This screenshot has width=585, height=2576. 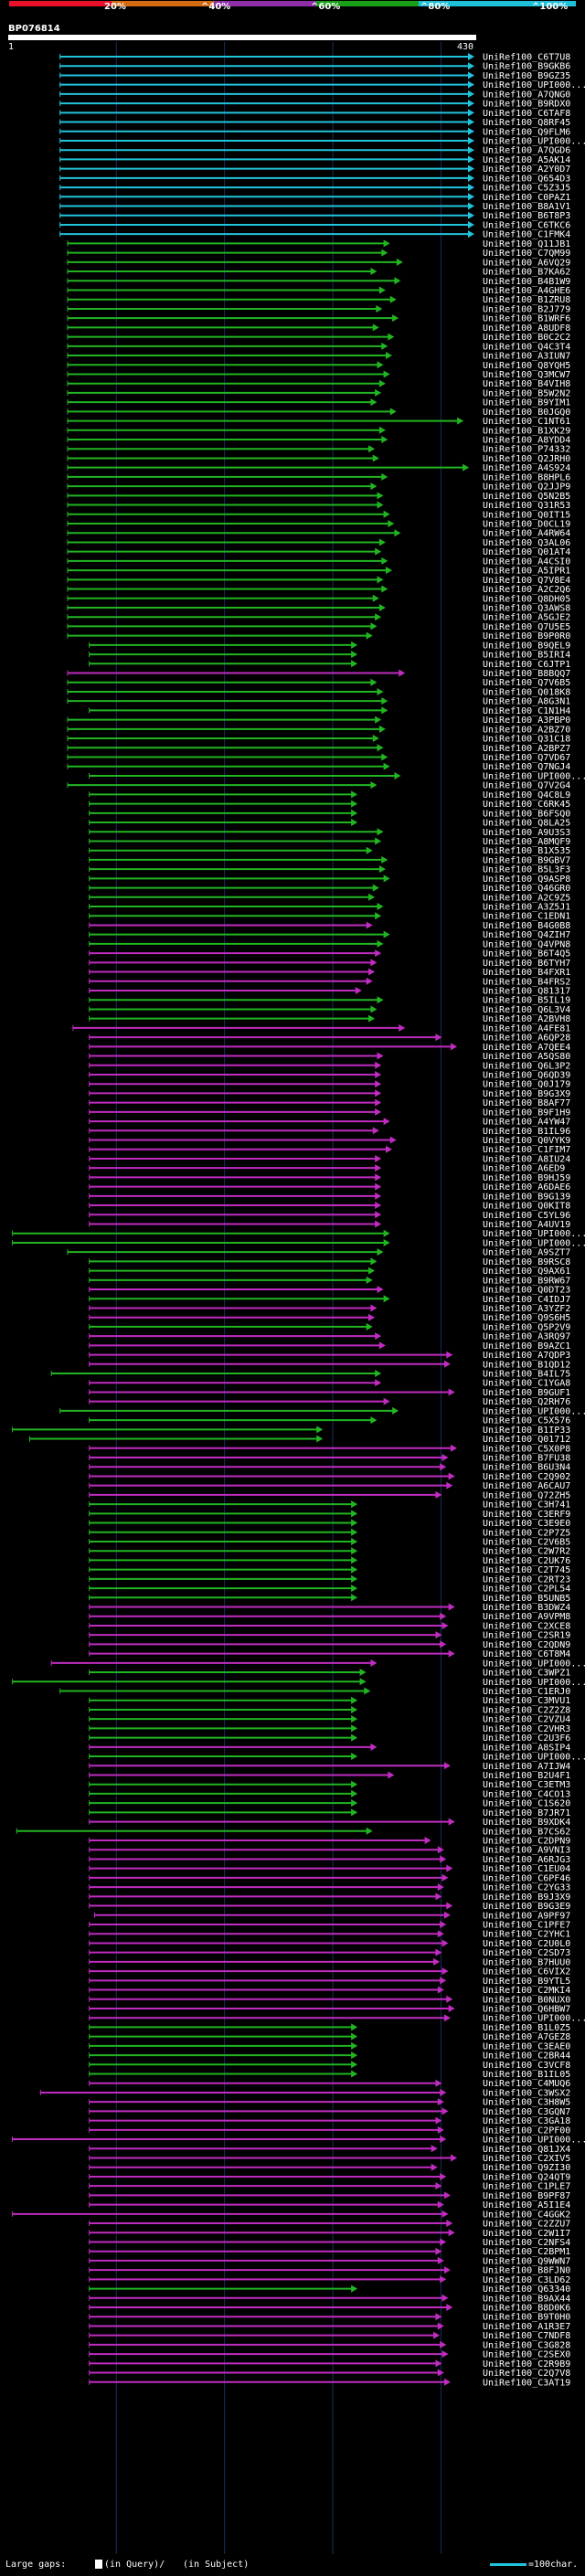 I want to click on hit-label: UniRef100_Q4C3T4, so click(x=527, y=347).